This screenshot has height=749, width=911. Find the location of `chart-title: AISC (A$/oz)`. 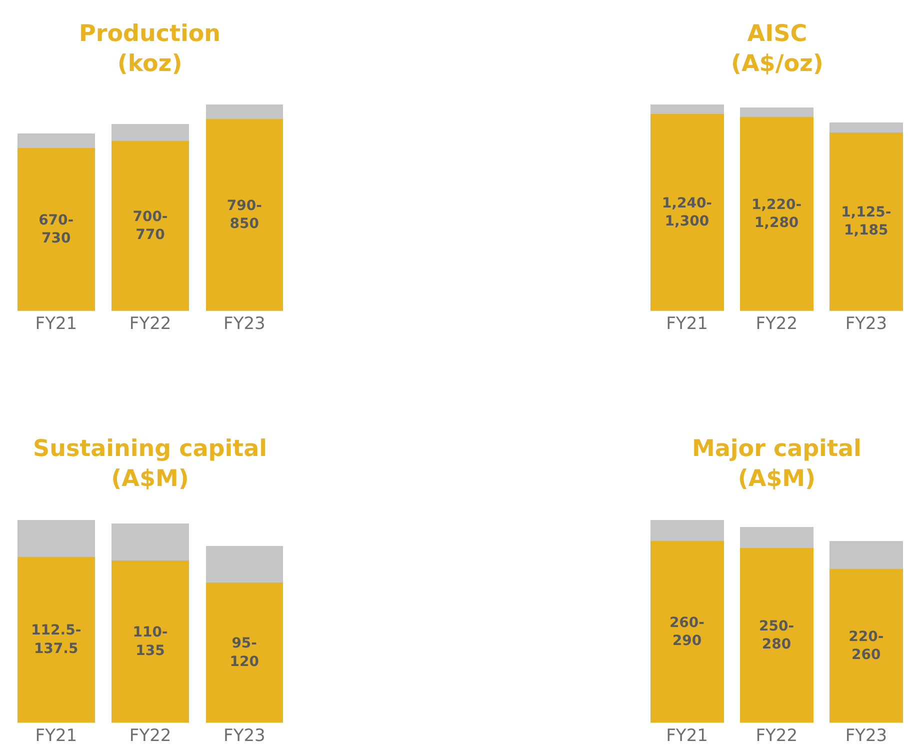

chart-title: AISC (A$/oz) is located at coordinates (777, 49).